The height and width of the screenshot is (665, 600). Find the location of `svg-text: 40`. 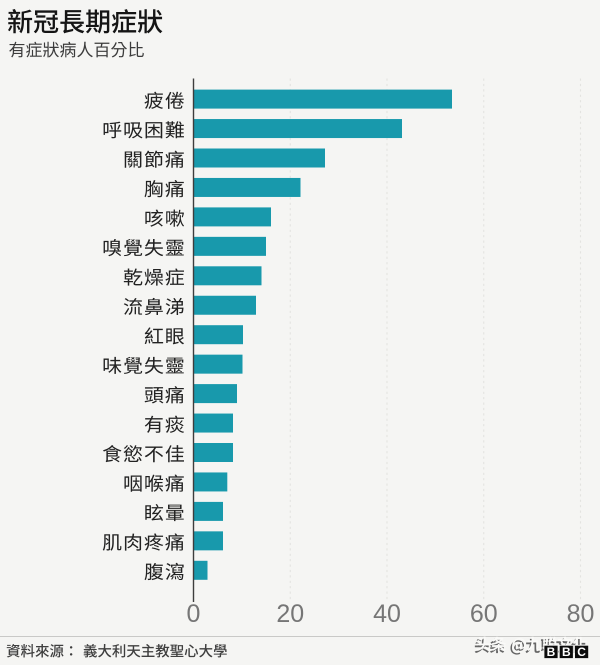

svg-text: 40 is located at coordinates (387, 614).